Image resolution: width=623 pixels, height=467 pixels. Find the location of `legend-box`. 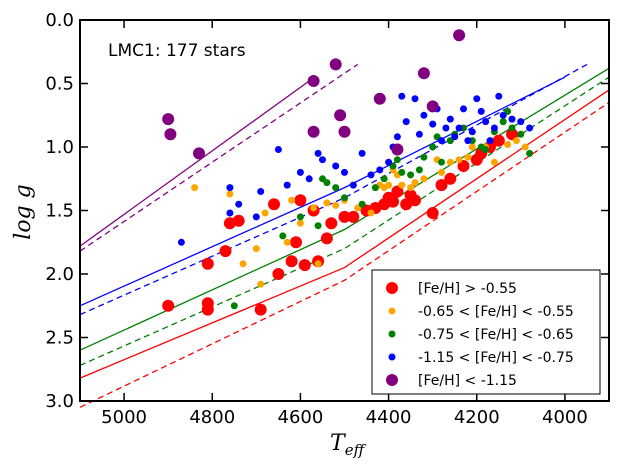

legend-box is located at coordinates (486, 332).